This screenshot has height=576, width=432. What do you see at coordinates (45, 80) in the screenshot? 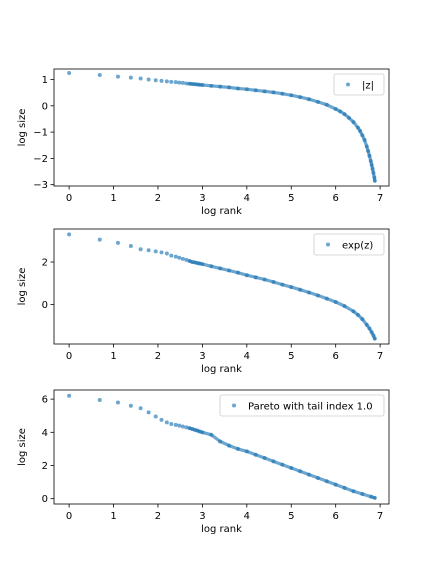
I see `y-tick-label: 1` at bounding box center [45, 80].